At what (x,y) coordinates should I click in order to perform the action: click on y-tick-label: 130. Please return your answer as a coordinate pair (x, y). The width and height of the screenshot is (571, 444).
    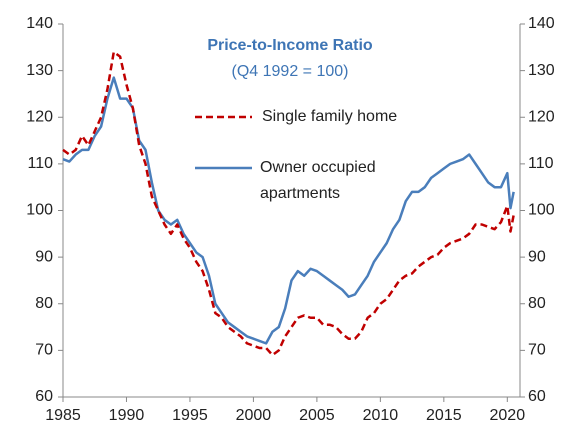
    Looking at the image, I should click on (39, 70).